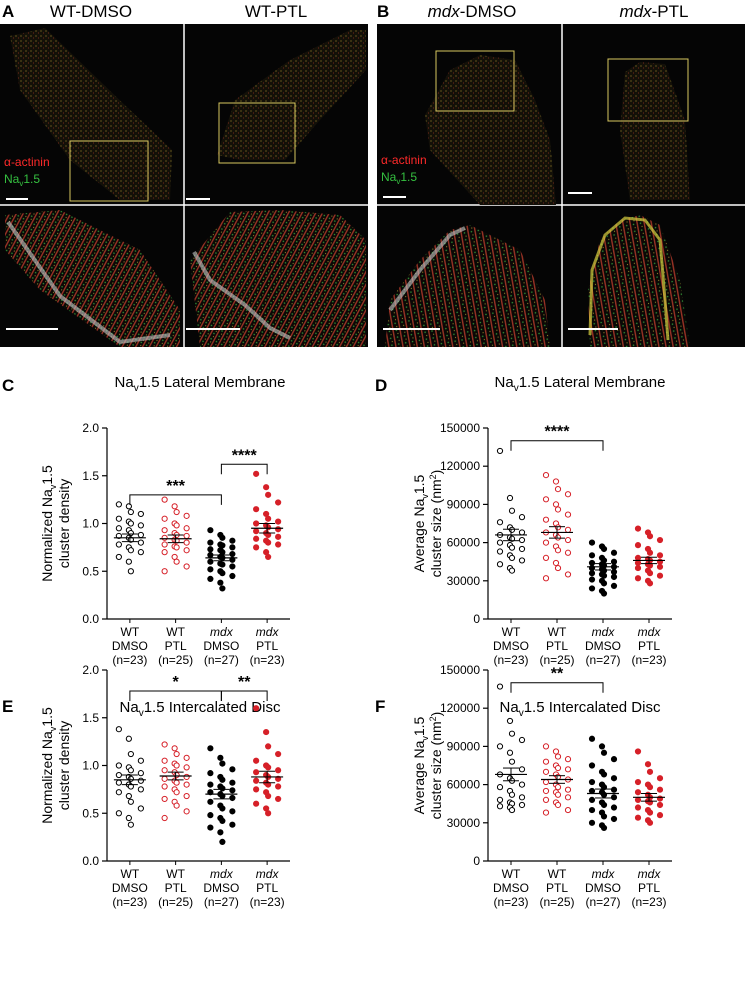 The width and height of the screenshot is (745, 995). What do you see at coordinates (648, 90) in the screenshot?
I see `zoom-box-mdx-ptl` at bounding box center [648, 90].